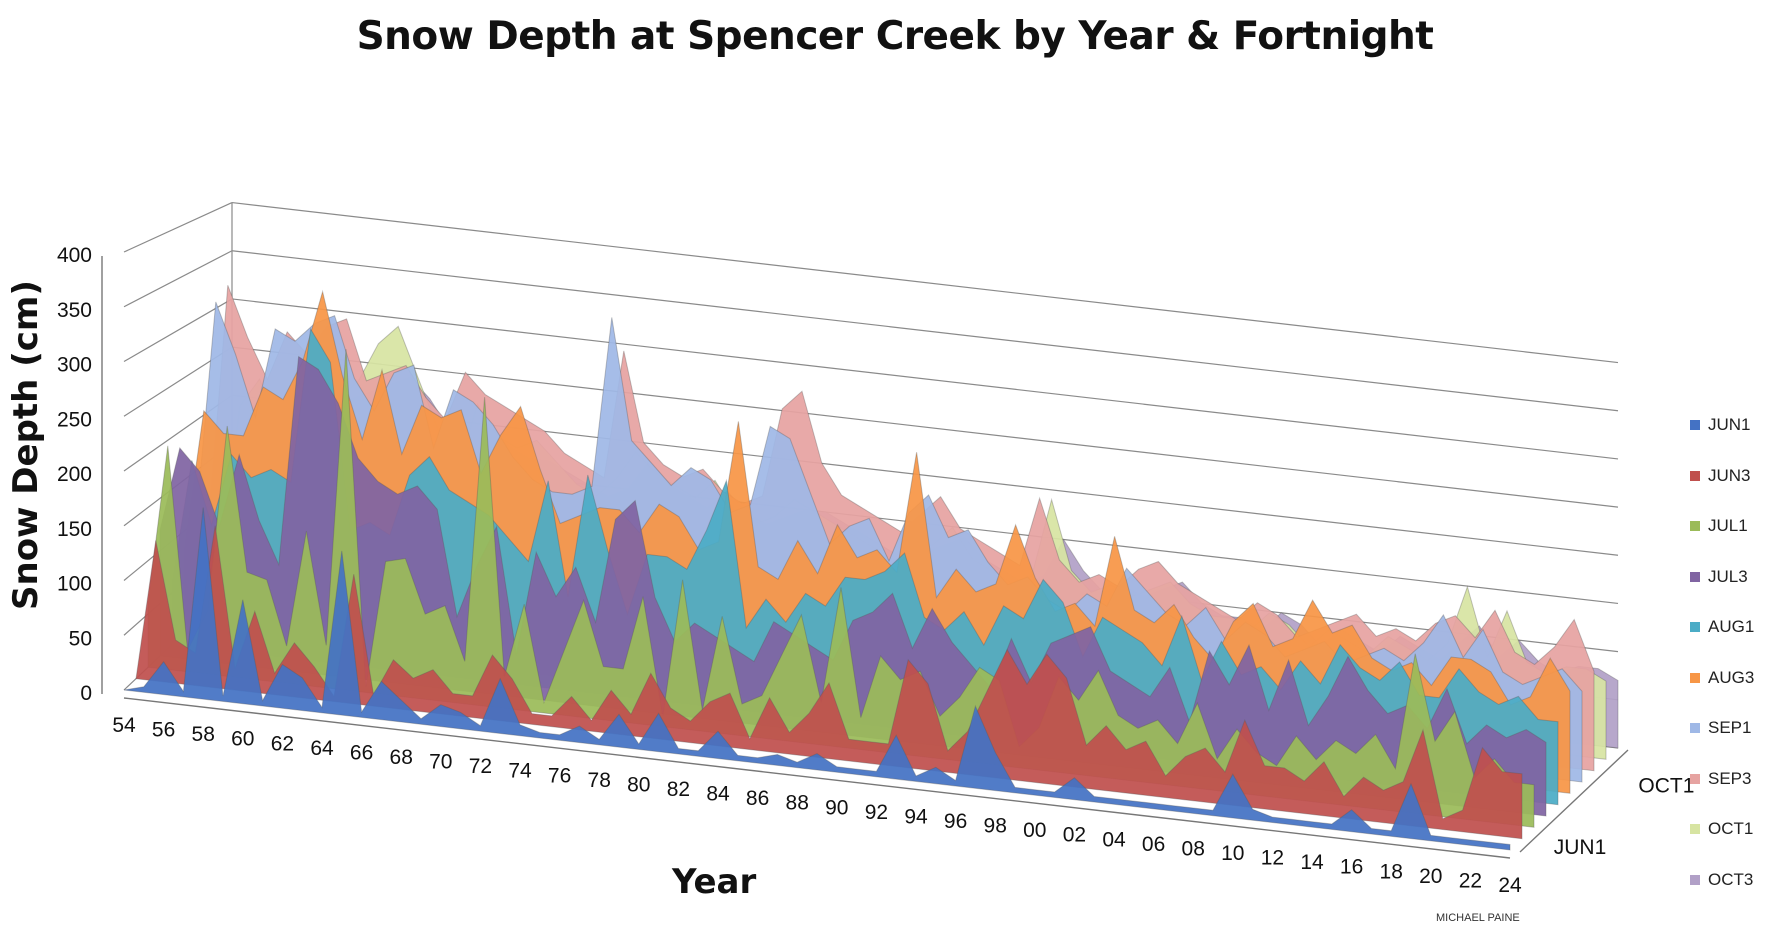 Image resolution: width=1790 pixels, height=952 pixels. What do you see at coordinates (1232, 853) in the screenshot?
I see `x-tick-label: 10` at bounding box center [1232, 853].